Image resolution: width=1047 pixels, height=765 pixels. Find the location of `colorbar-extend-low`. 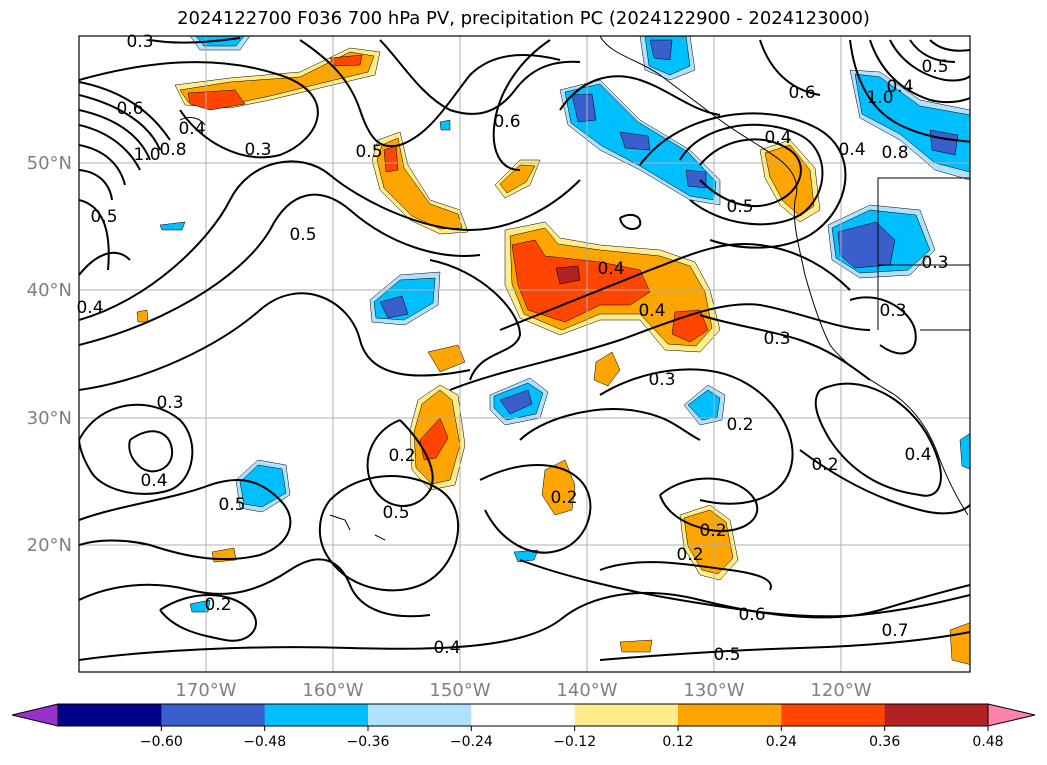

colorbar-extend-low is located at coordinates (35, 715).